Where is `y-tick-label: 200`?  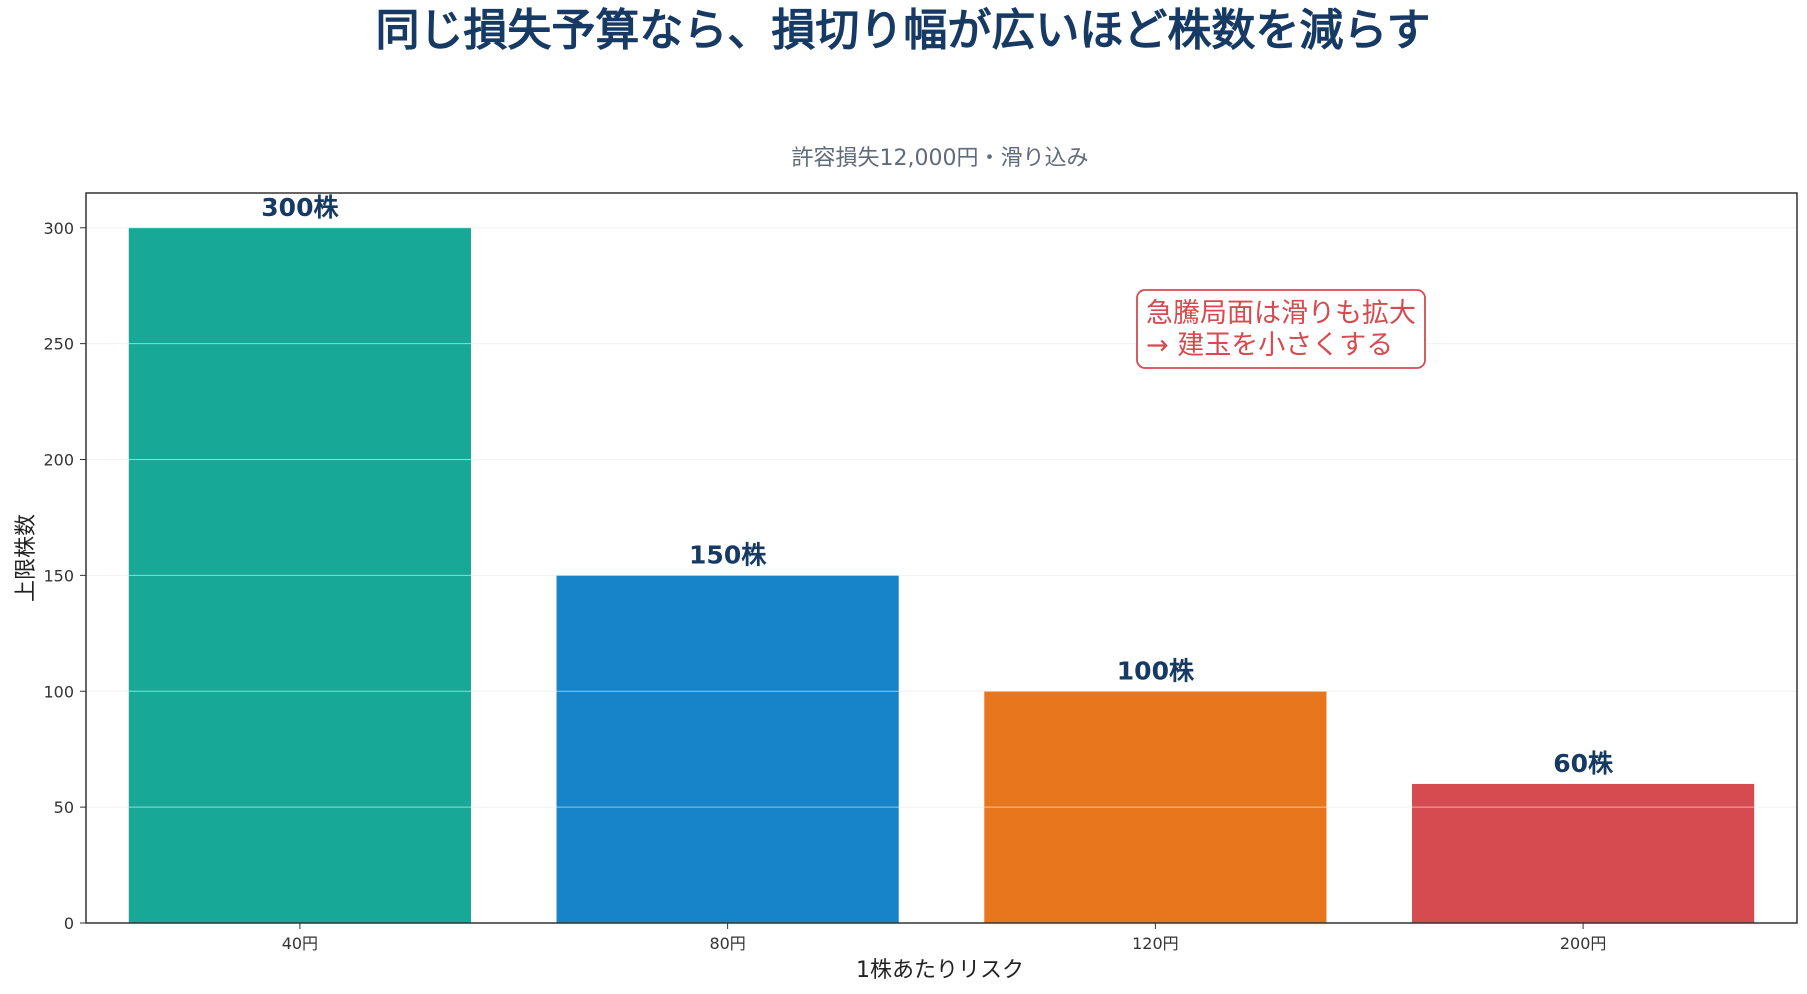
y-tick-label: 200 is located at coordinates (58, 460).